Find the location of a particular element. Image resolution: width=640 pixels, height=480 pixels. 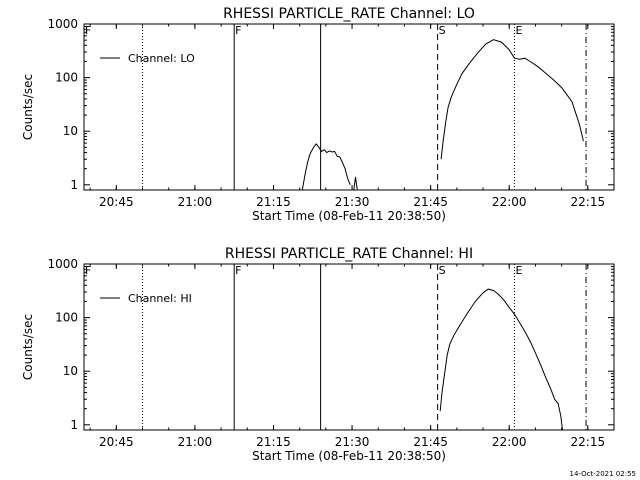

chart-title: RHESSI PARTICLE_RATE Channel: LO is located at coordinates (349, 14).